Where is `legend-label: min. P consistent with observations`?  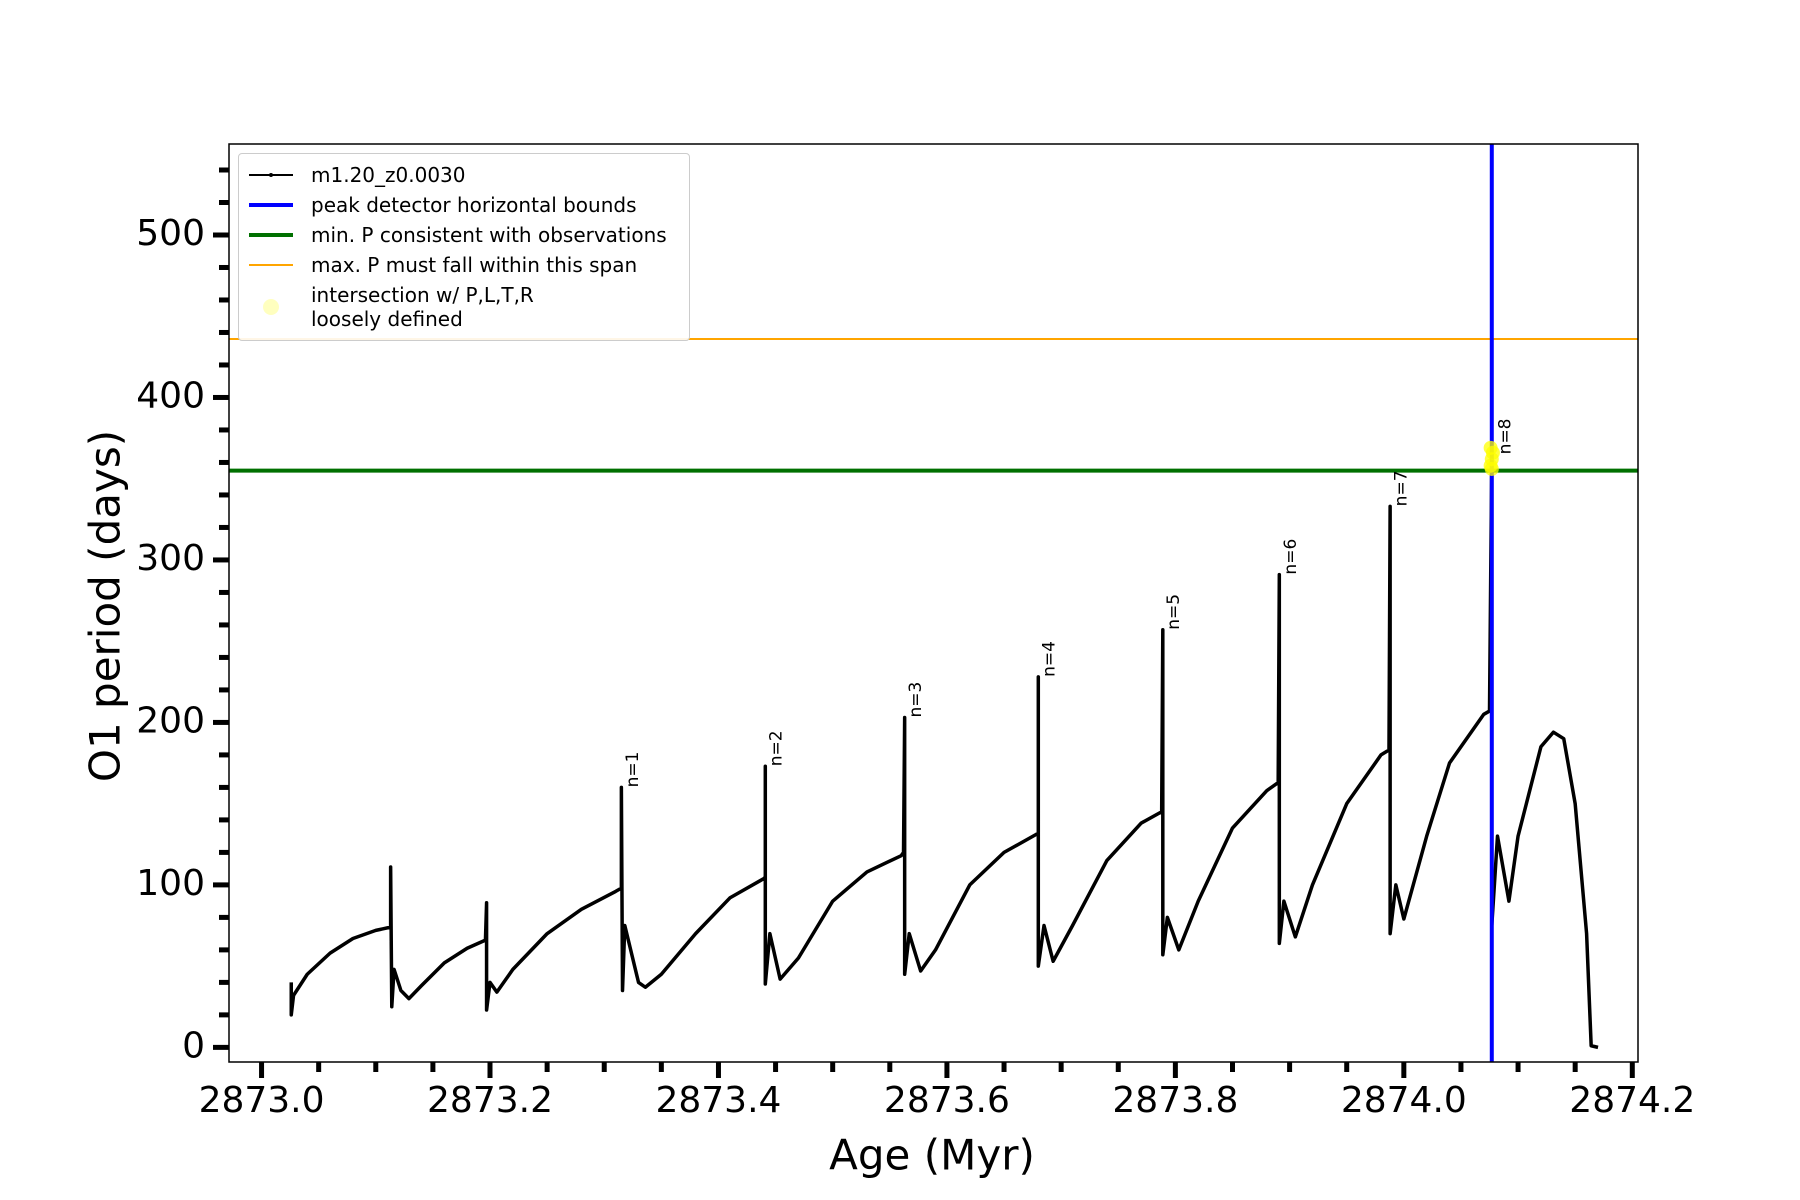
legend-label: min. P consistent with observations is located at coordinates (489, 235).